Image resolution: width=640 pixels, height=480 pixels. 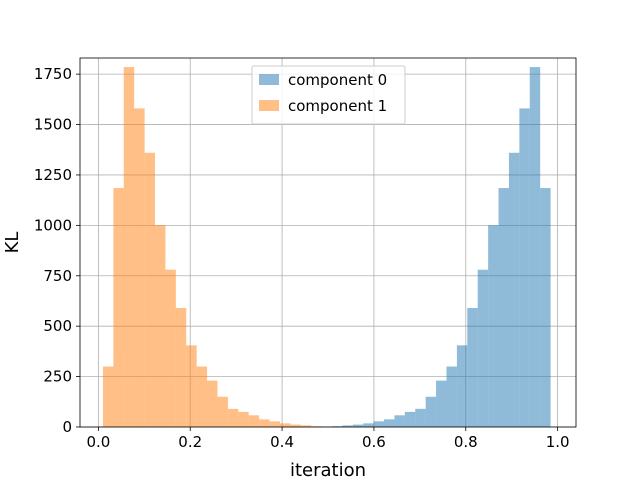 I want to click on x-tick-label: 0.2, so click(x=190, y=442).